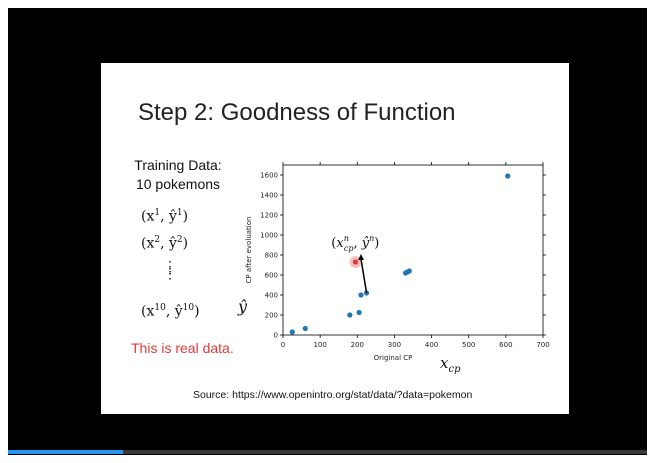 The width and height of the screenshot is (655, 463). Describe the element at coordinates (542, 345) in the screenshot. I see `x-tick-label: 700` at that location.